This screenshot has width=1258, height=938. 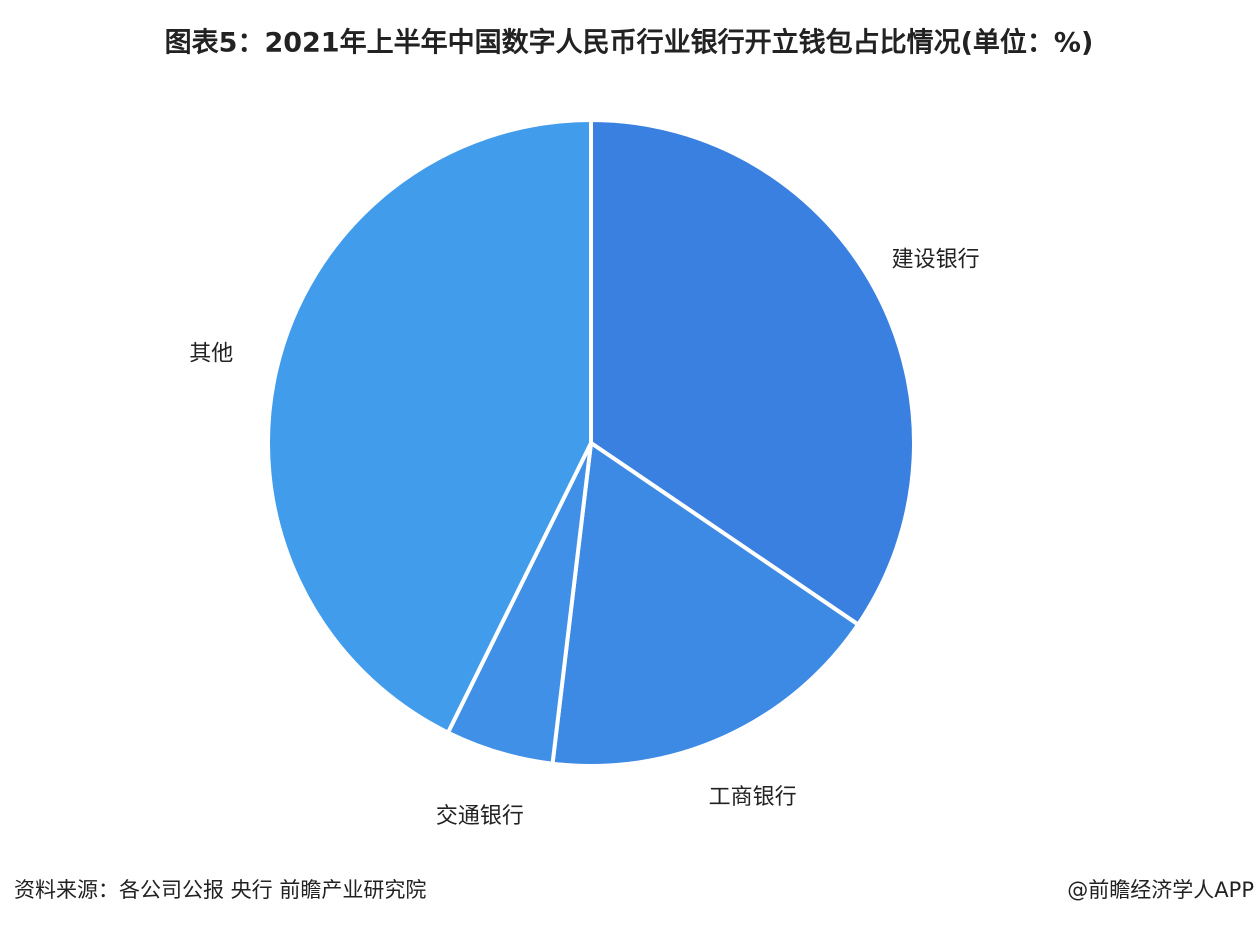 What do you see at coordinates (220, 890) in the screenshot?
I see `source: 资料来源：各公司公报 央行 前瞻产业研究院` at bounding box center [220, 890].